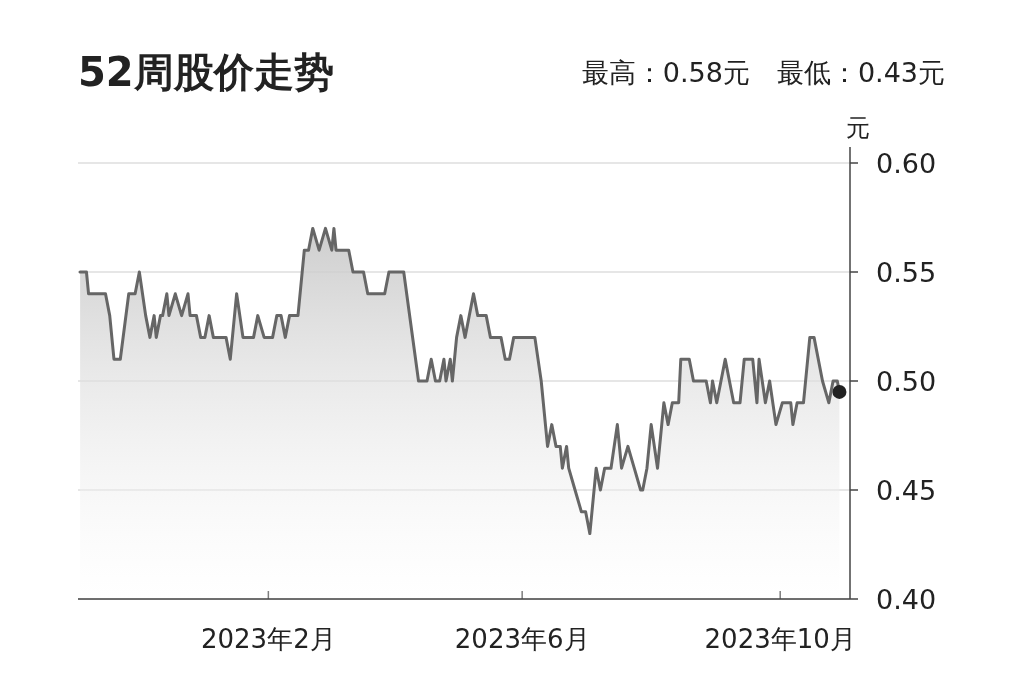 This screenshot has height=682, width=1024. What do you see at coordinates (906, 272) in the screenshot?
I see `y-tick-label: 0.55` at bounding box center [906, 272].